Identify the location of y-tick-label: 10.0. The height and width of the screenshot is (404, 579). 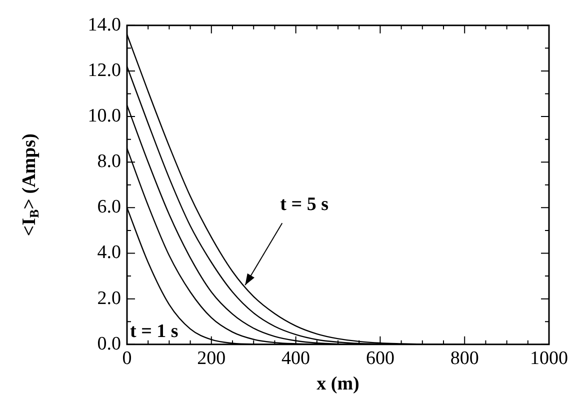
(104, 116).